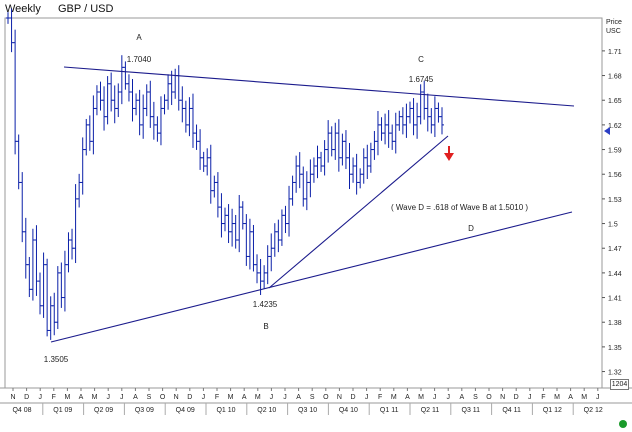 The width and height of the screenshot is (632, 432). I want to click on wave-projection-note: ( Wave D = .618 of Wave B at 1.5010 ), so click(459, 207).